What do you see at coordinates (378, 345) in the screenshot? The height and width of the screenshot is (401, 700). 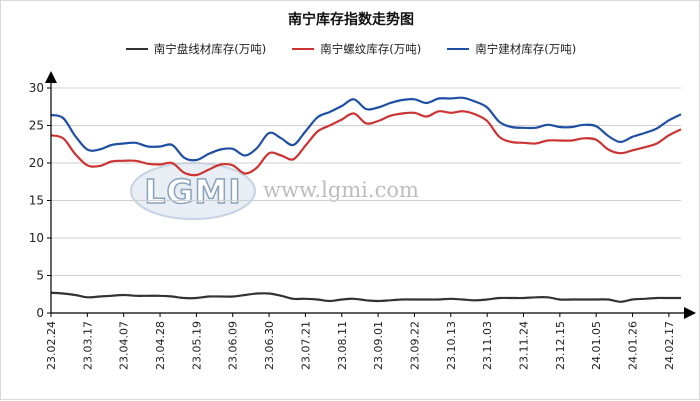 I see `x-tick-label: 23.09.01` at bounding box center [378, 345].